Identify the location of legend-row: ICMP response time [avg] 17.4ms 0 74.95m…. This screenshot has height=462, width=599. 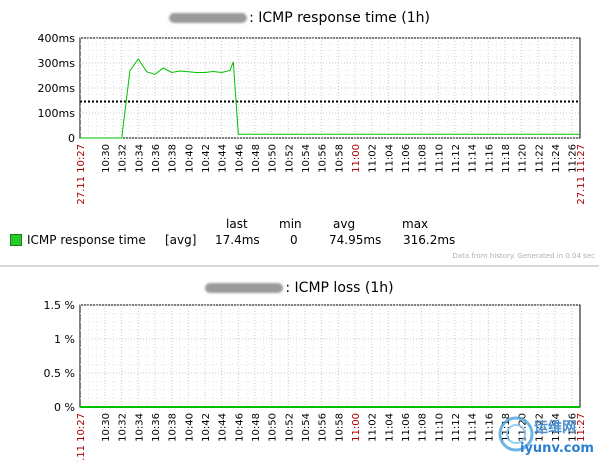
(300, 240).